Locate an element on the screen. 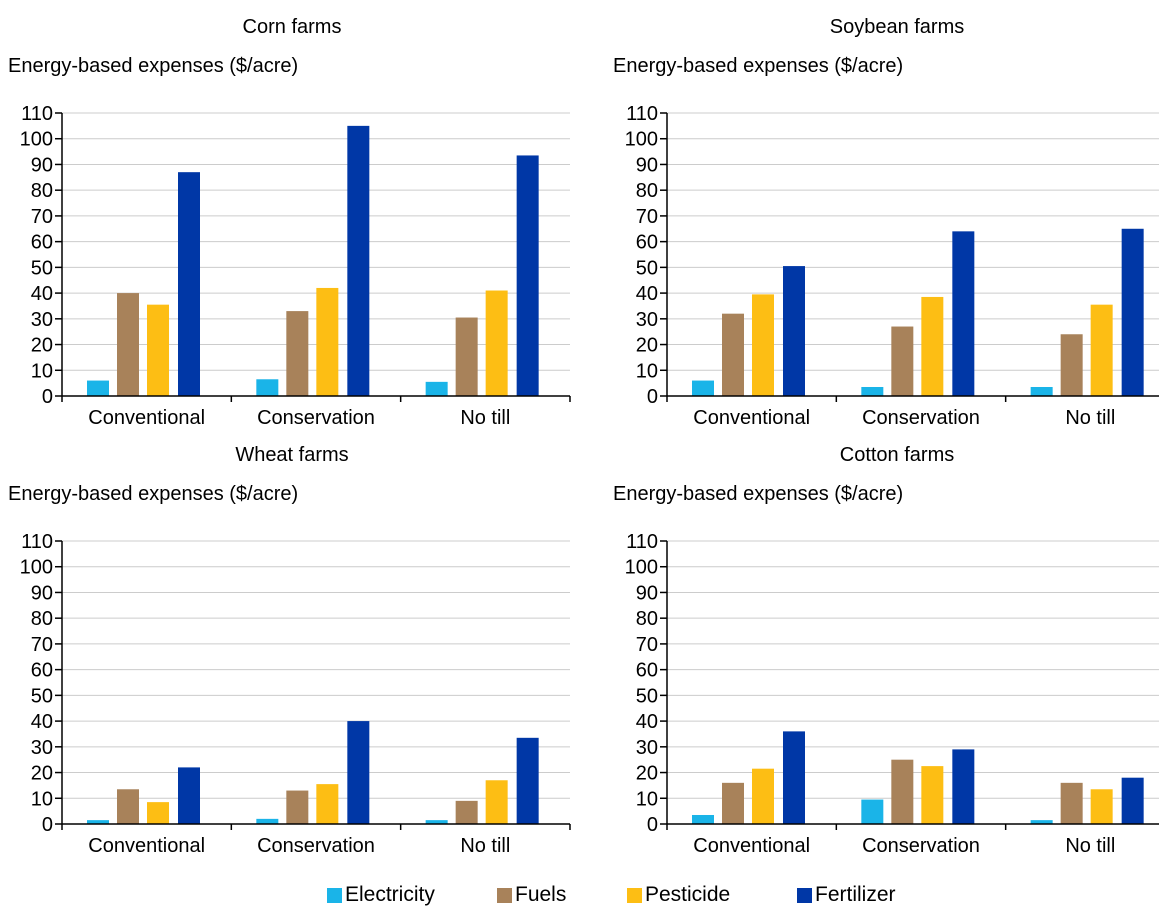 The width and height of the screenshot is (1159, 907). legend-item-pesticide: Pesticide is located at coordinates (678, 895).